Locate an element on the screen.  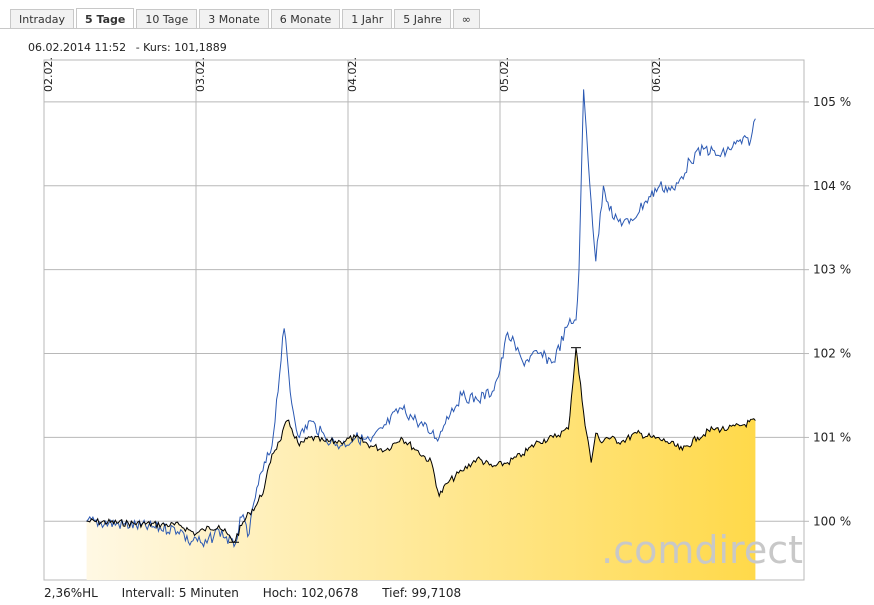
tab-3-monate: 3 Monate is located at coordinates (234, 18).